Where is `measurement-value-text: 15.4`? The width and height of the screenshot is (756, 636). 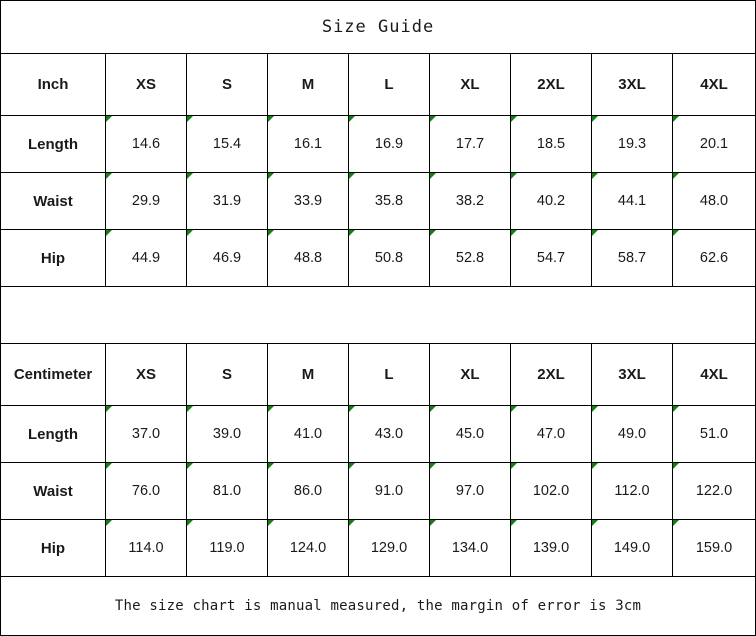 measurement-value-text: 15.4 is located at coordinates (227, 144).